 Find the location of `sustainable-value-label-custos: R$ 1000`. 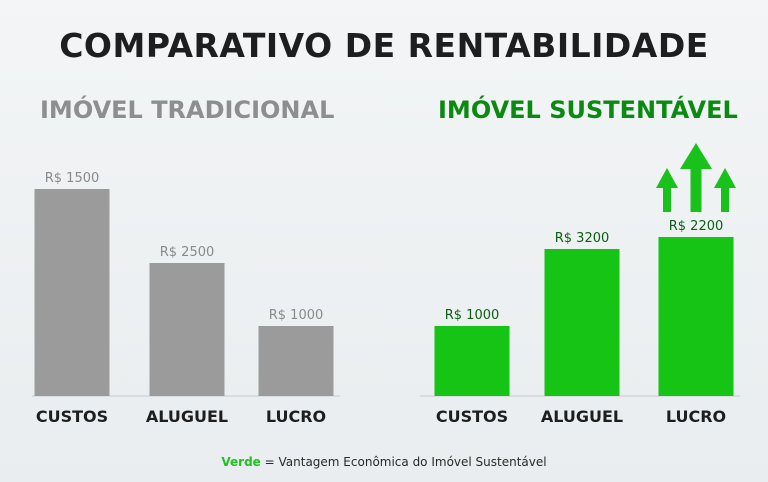

sustainable-value-label-custos: R$ 1000 is located at coordinates (472, 315).